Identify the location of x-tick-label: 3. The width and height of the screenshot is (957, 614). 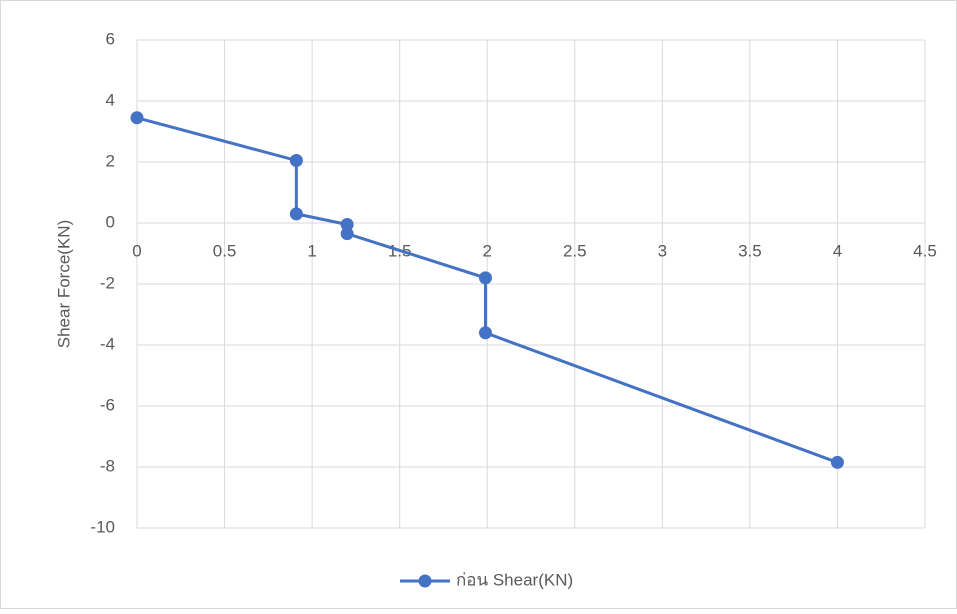
(662, 250).